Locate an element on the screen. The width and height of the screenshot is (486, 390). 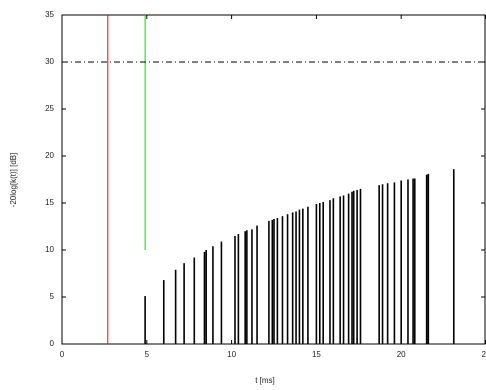
y-tick-label: 30 is located at coordinates (49, 61).